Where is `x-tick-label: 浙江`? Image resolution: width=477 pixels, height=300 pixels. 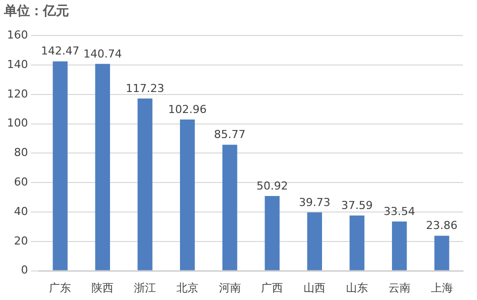 x-tick-label: 浙江 is located at coordinates (145, 287).